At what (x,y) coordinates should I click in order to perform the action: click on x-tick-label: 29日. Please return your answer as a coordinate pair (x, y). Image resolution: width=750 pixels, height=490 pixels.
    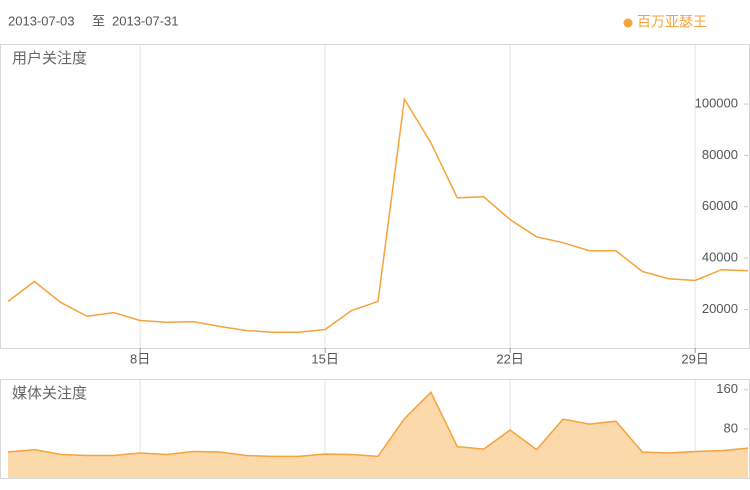
    Looking at the image, I should click on (694, 358).